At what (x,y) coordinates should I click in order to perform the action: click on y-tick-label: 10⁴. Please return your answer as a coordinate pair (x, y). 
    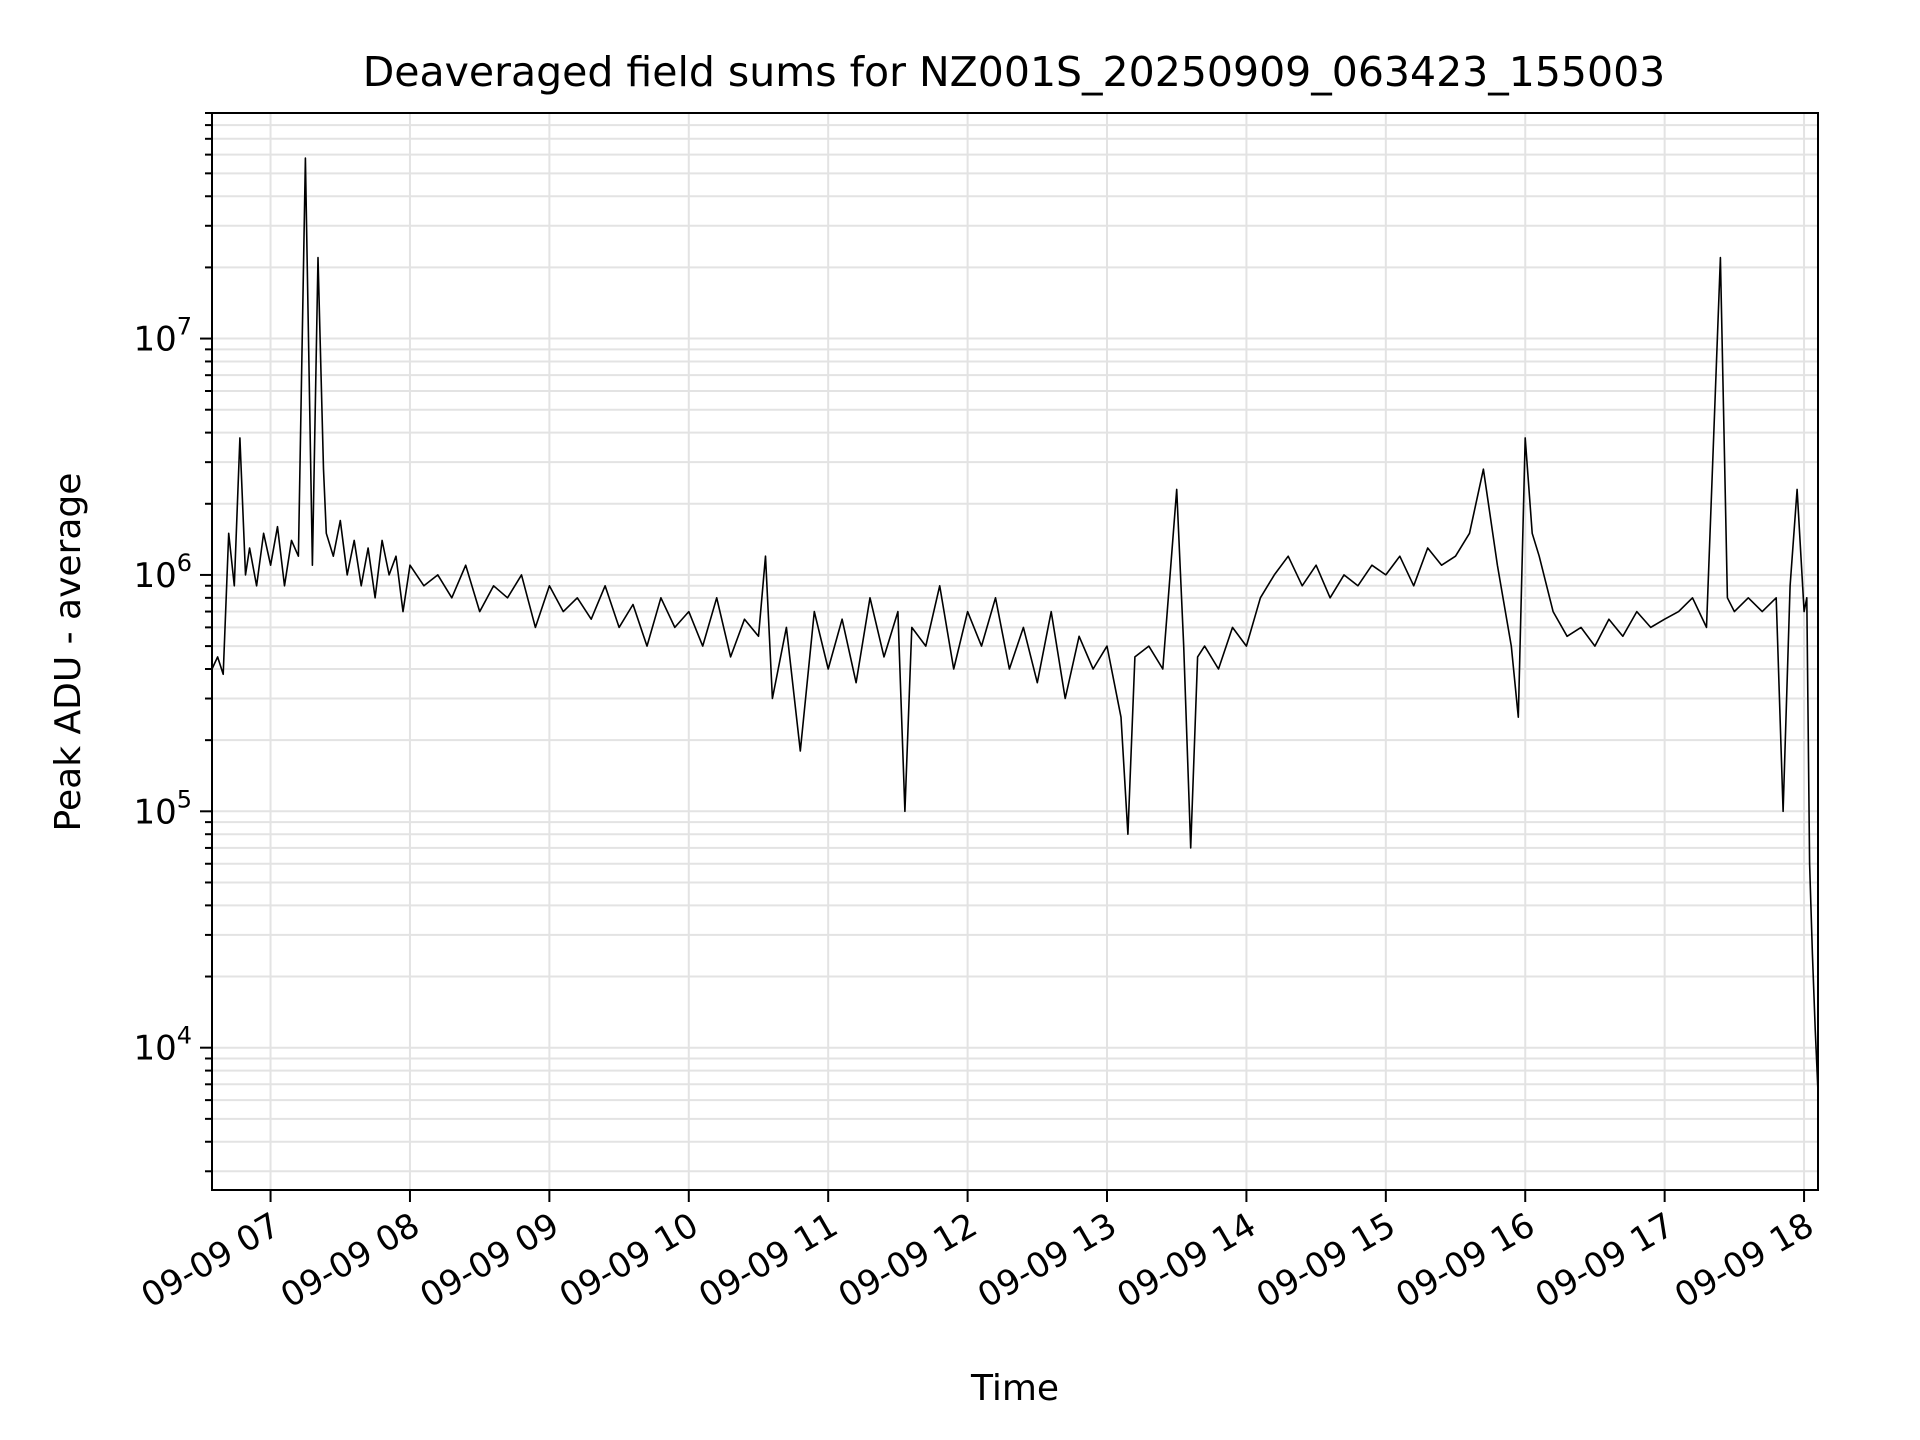
    Looking at the image, I should click on (162, 1045).